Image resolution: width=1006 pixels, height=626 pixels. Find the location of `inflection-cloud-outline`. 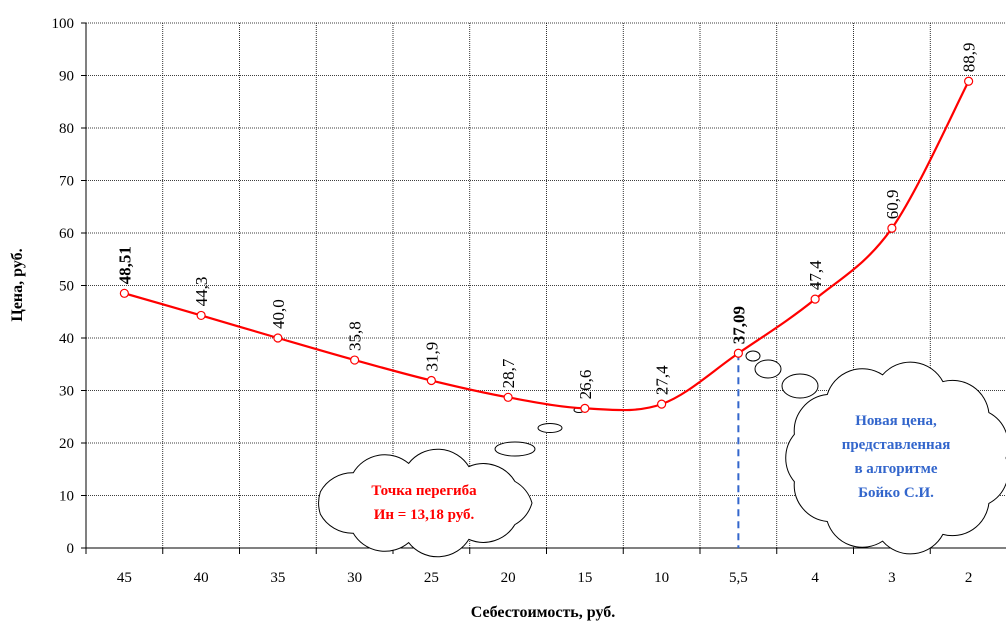

inflection-cloud-outline is located at coordinates (425, 503).